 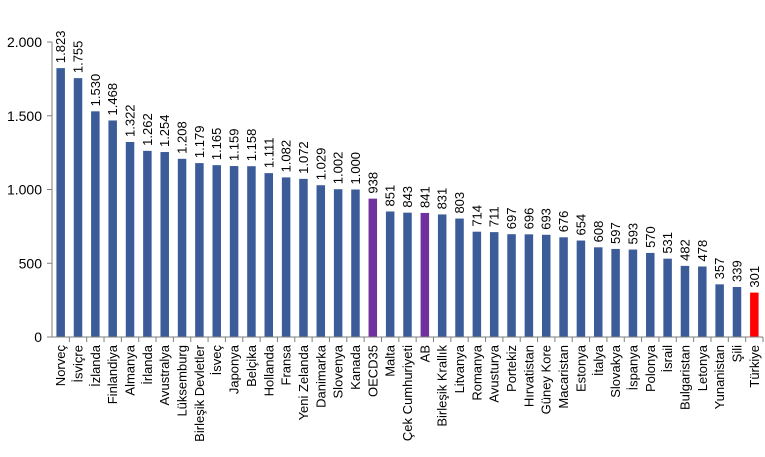 I want to click on x-tick-label: Letonya, so click(x=702, y=367).